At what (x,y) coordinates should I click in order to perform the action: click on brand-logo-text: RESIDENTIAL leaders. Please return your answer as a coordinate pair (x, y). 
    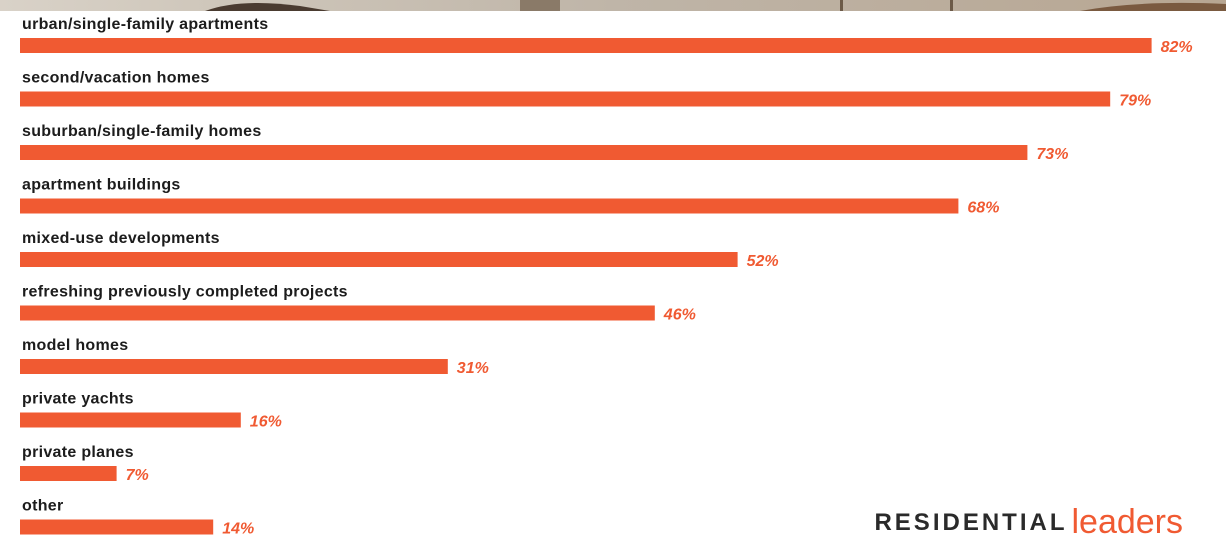
    Looking at the image, I should click on (1028, 519).